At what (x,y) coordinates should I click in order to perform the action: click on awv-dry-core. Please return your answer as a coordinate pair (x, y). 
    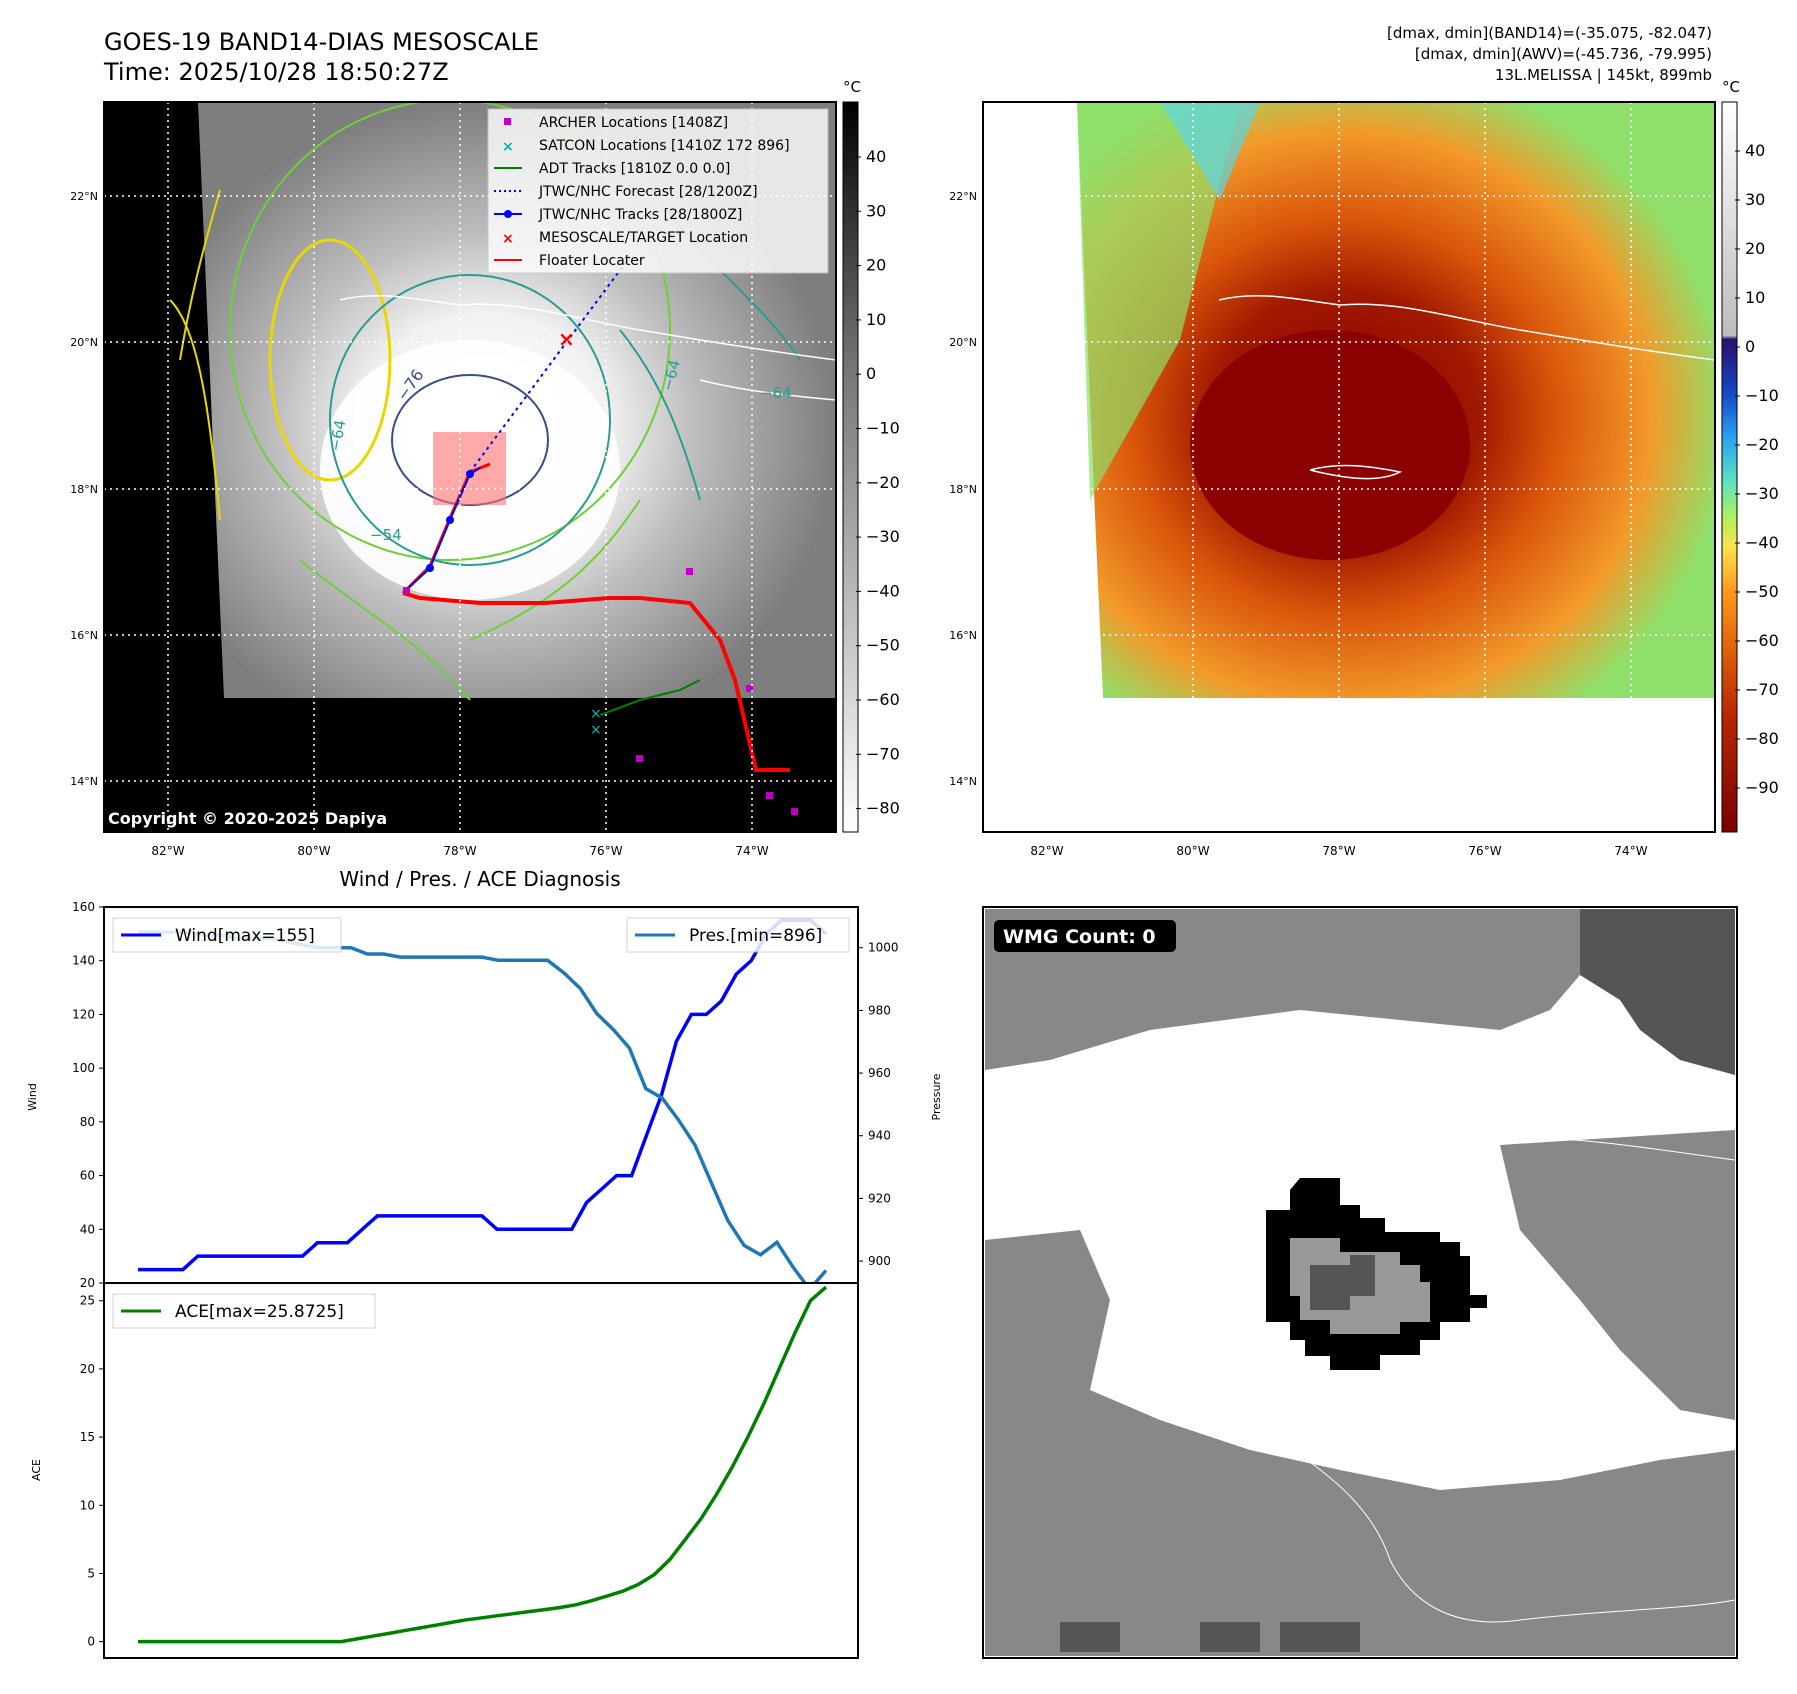
    Looking at the image, I should click on (1210, 151).